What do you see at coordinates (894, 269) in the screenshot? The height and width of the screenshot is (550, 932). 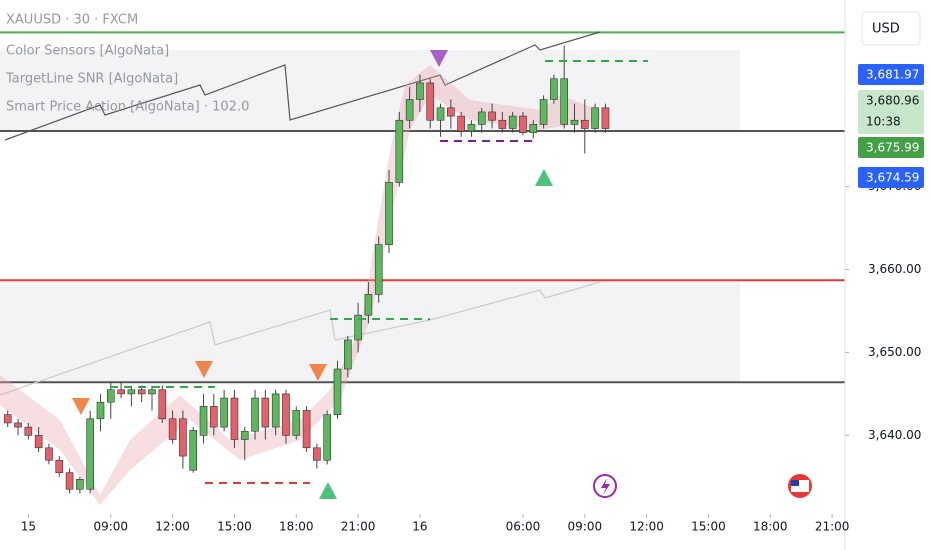 I see `y-tick-label: 3,660.00` at bounding box center [894, 269].